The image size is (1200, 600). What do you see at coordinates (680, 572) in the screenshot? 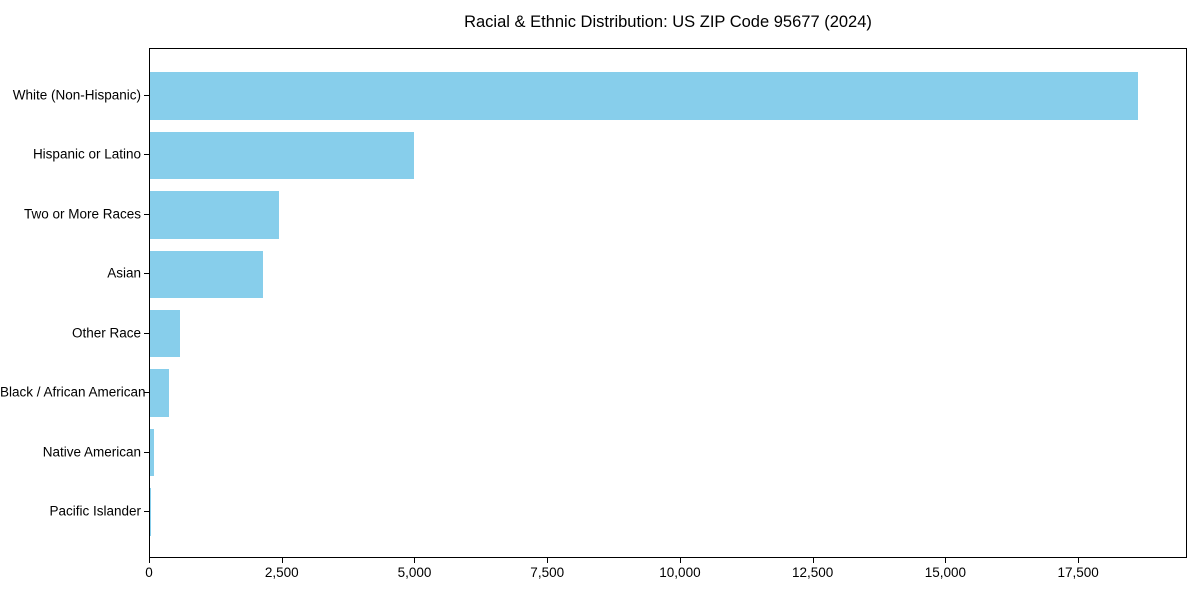
I see `x-tick-label-10000: 10,000` at bounding box center [680, 572].